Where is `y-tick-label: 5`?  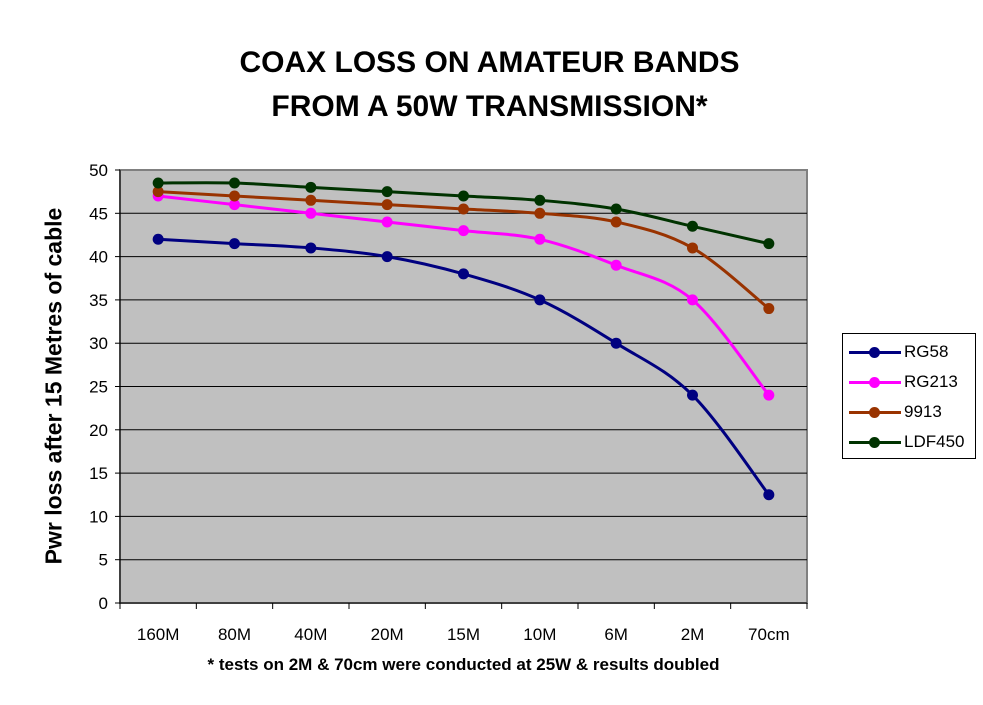
y-tick-label: 5 is located at coordinates (103, 560).